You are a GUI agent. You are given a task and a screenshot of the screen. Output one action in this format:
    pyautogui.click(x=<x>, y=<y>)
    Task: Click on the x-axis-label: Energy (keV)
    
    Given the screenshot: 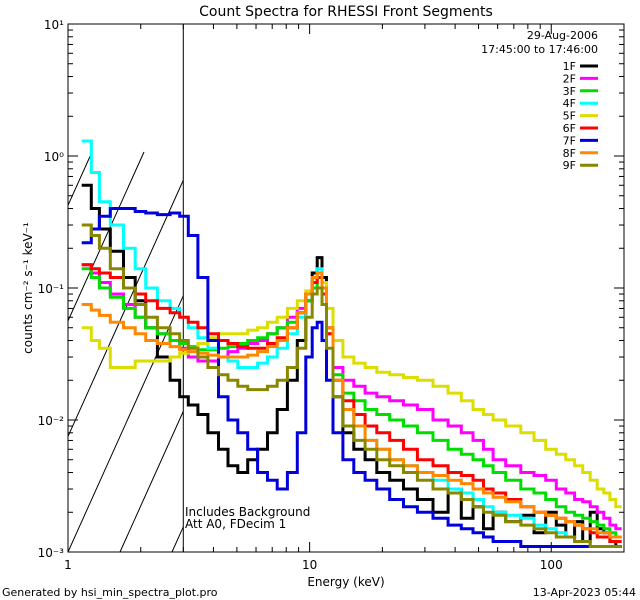 What is the action you would take?
    pyautogui.click(x=345, y=582)
    